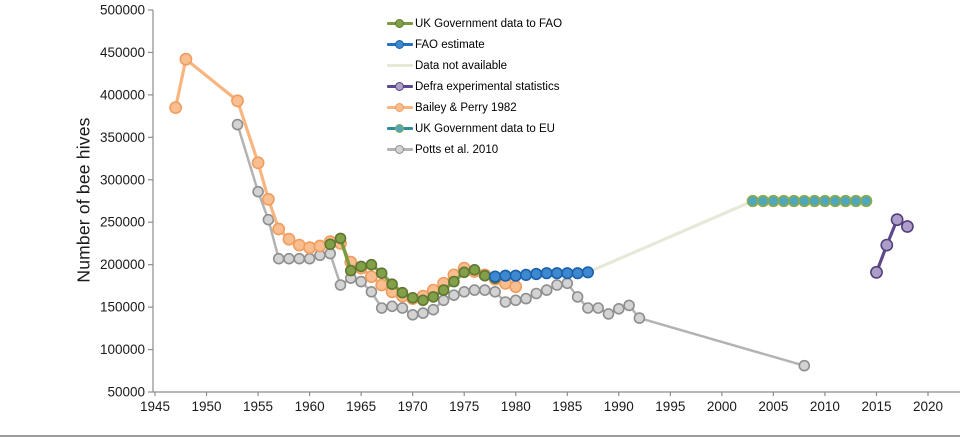 This screenshot has height=437, width=960. I want to click on y-tick-label: 100000, so click(122, 349).